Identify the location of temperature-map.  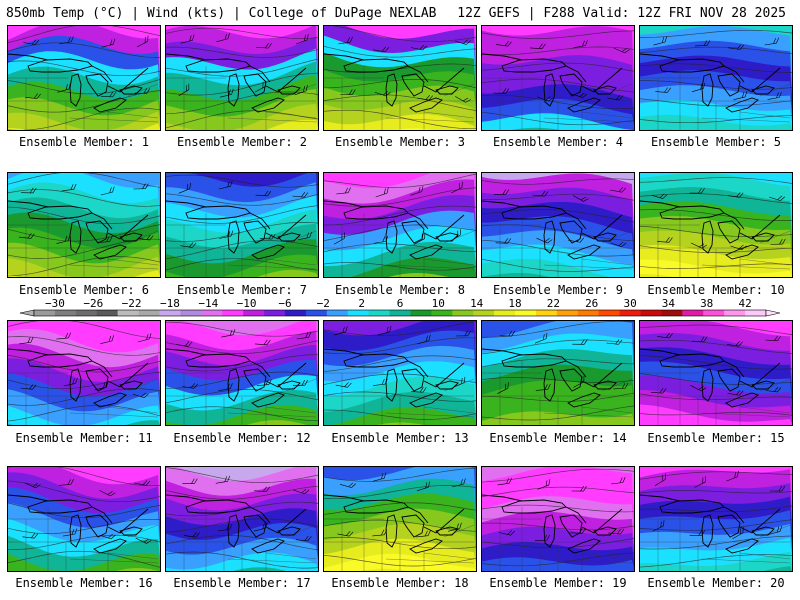
(84, 78).